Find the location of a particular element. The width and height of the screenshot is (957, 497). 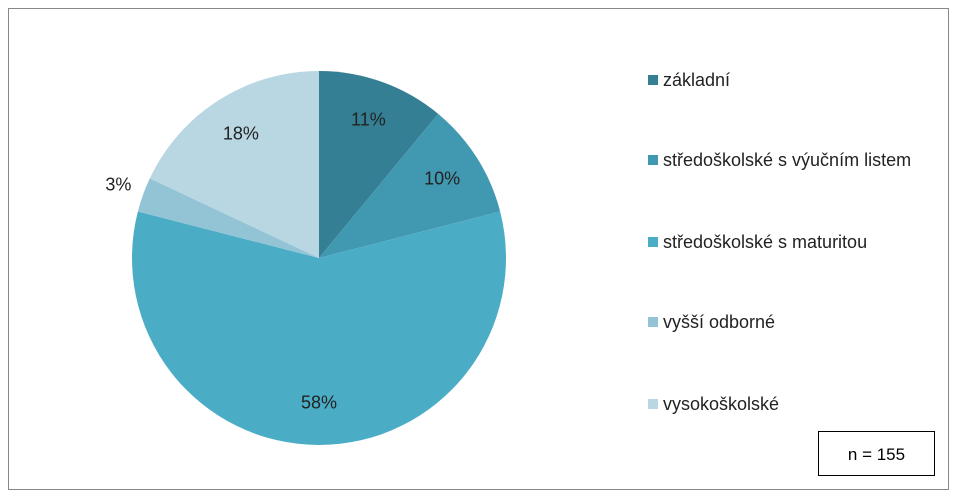

legend-label: vyšší odborné is located at coordinates (719, 322).